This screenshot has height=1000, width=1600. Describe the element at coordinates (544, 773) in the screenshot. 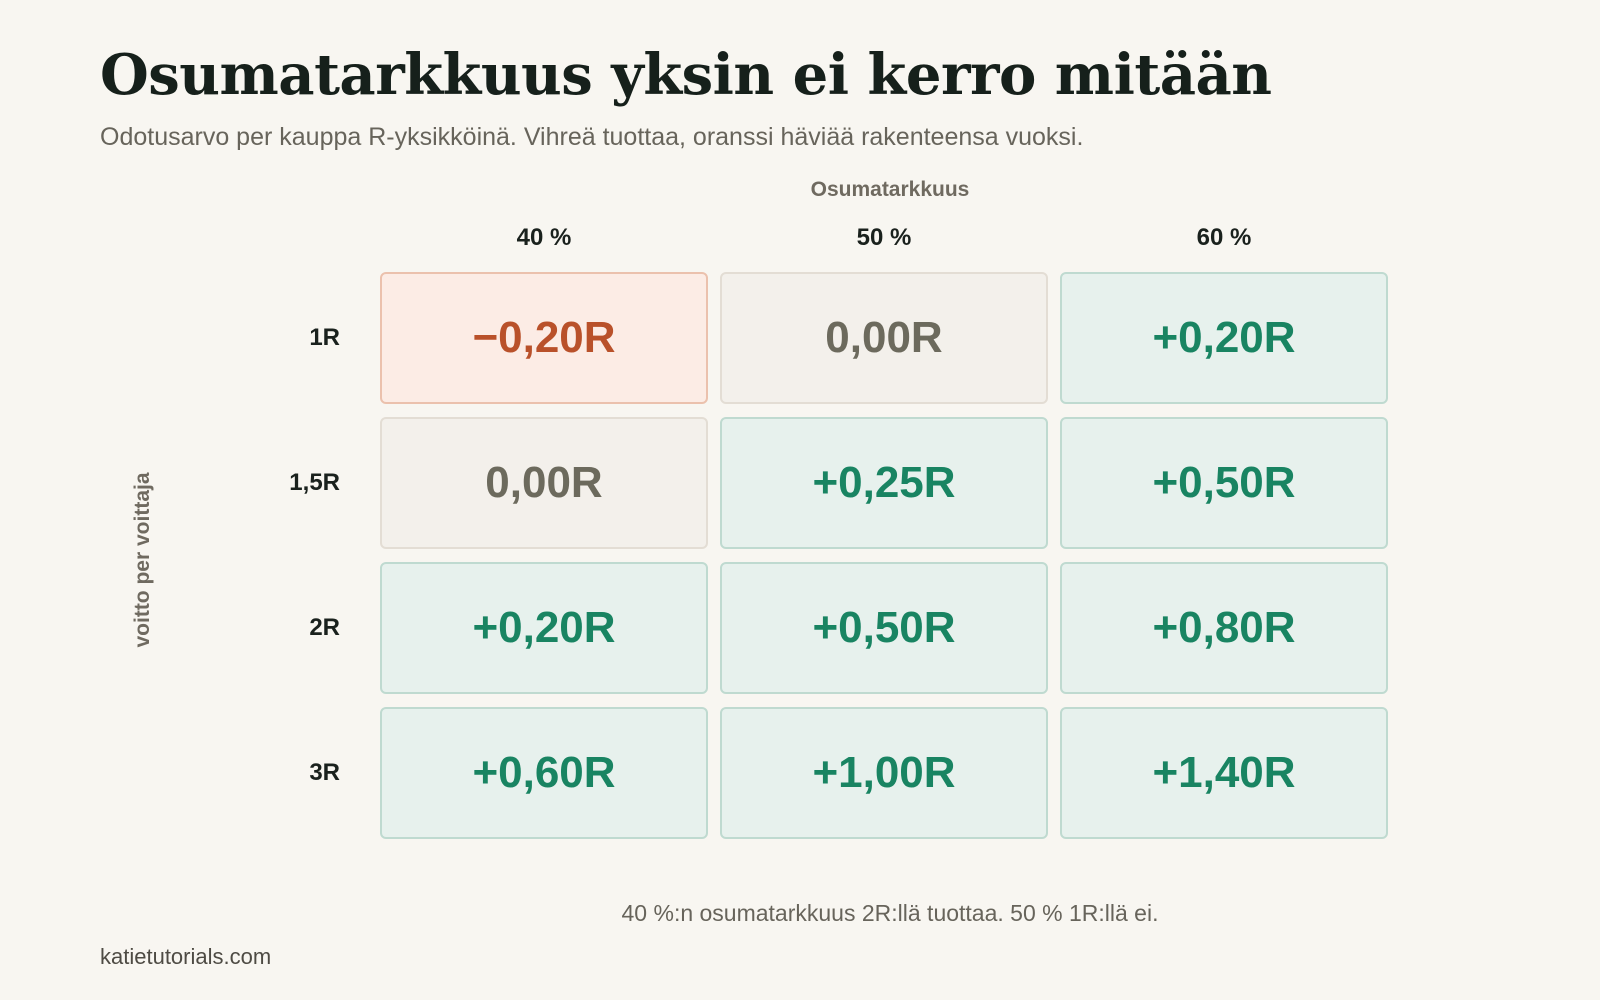

I see `heatmap-cell: +0,60R` at that location.